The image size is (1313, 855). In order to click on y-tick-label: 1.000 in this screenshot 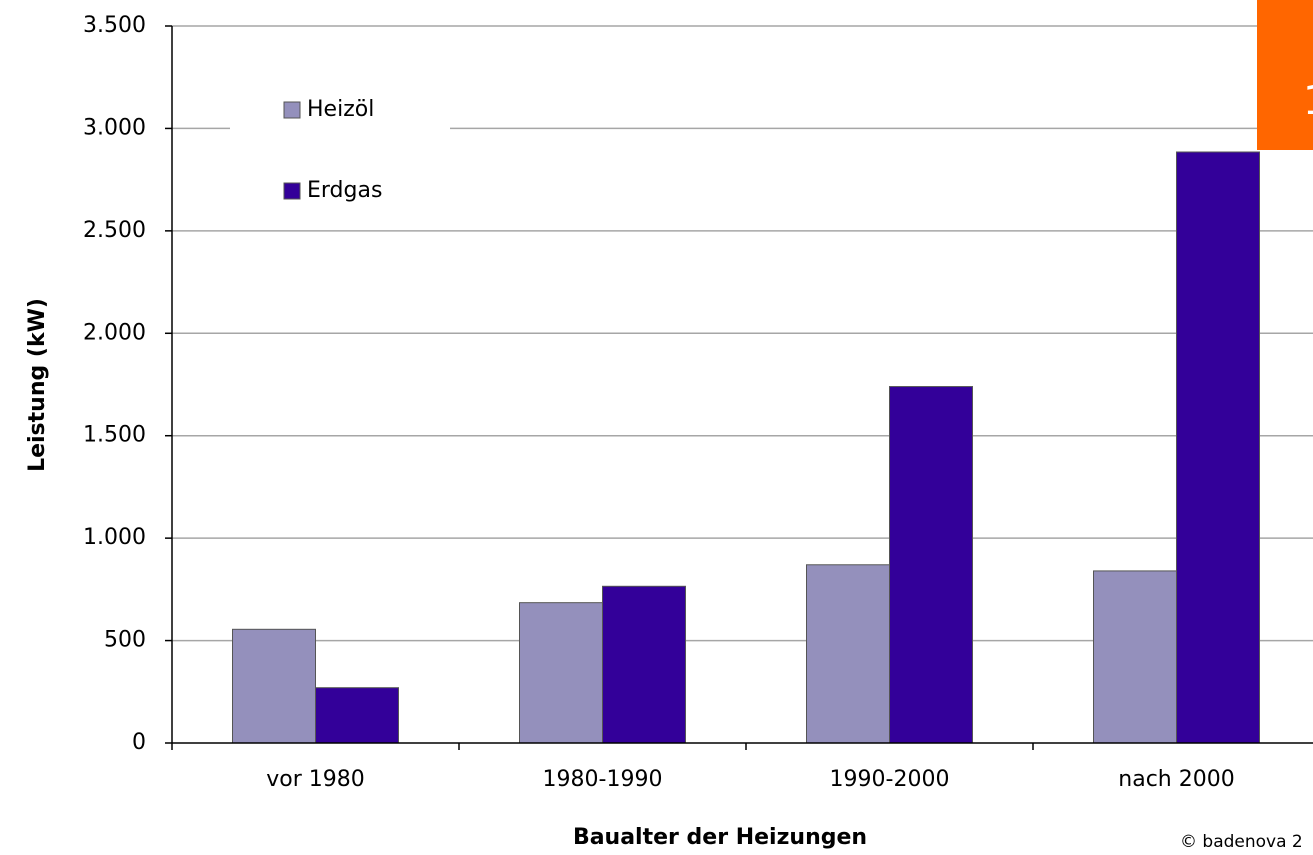, I will do `click(114, 537)`.